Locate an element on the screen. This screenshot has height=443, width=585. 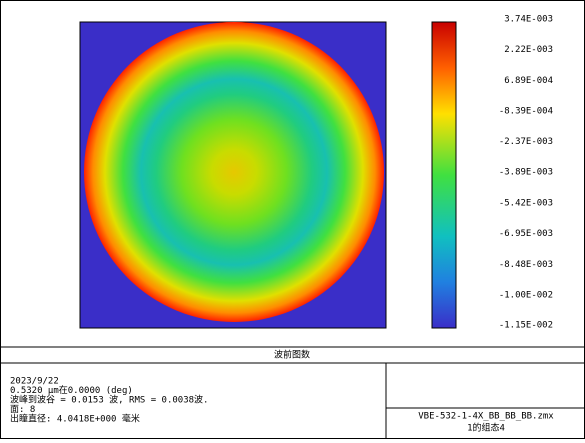
info-line: 波峰到波谷 = 0.0153 波, RMS = 0.0038波. is located at coordinates (109, 400).